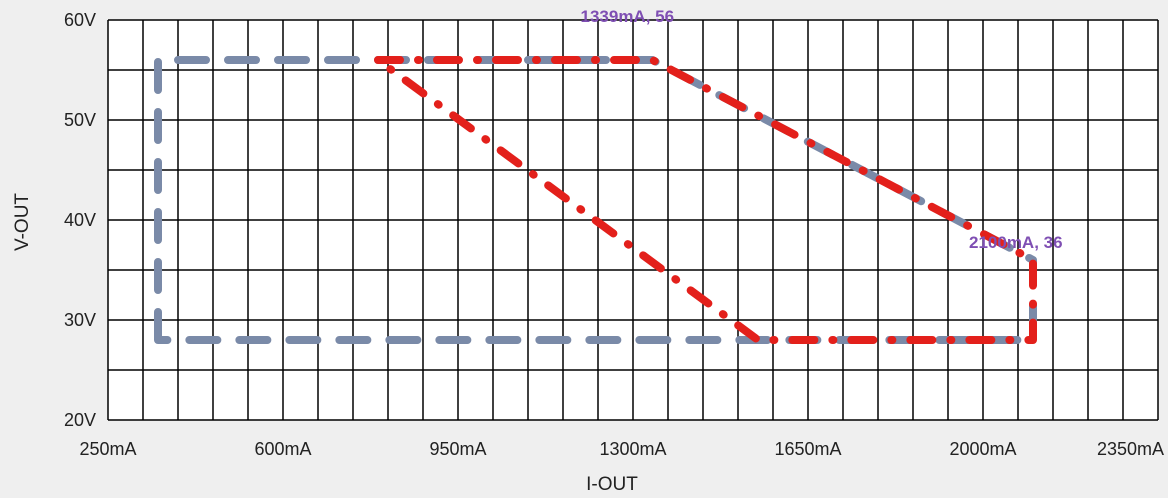  What do you see at coordinates (1016, 242) in the screenshot?
I see `annotation-label: 2100mA, 36` at bounding box center [1016, 242].